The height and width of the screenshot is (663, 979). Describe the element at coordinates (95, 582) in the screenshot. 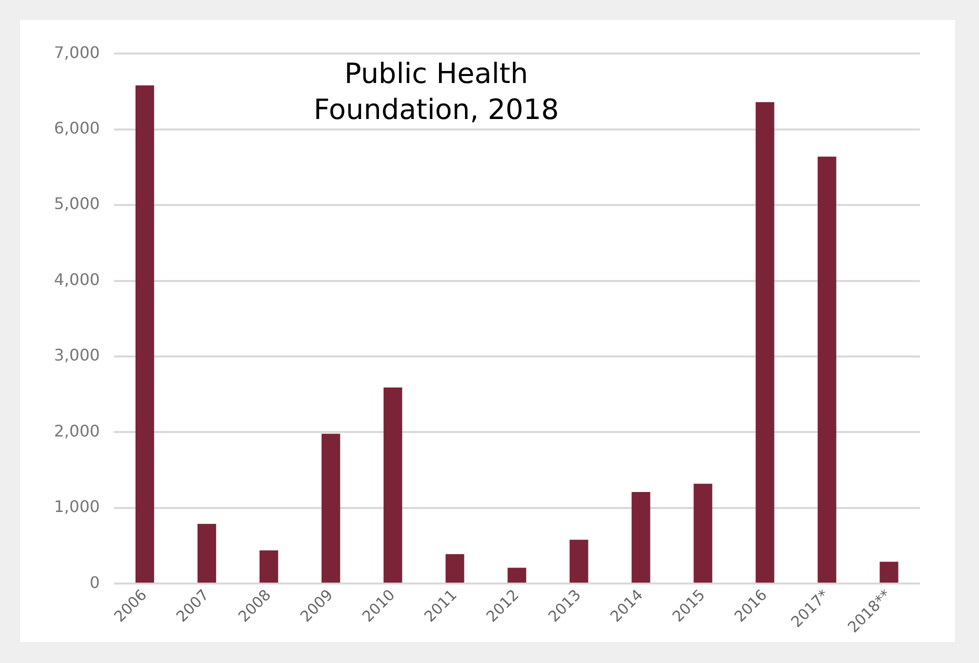

I see `y-tick-label: 0` at that location.